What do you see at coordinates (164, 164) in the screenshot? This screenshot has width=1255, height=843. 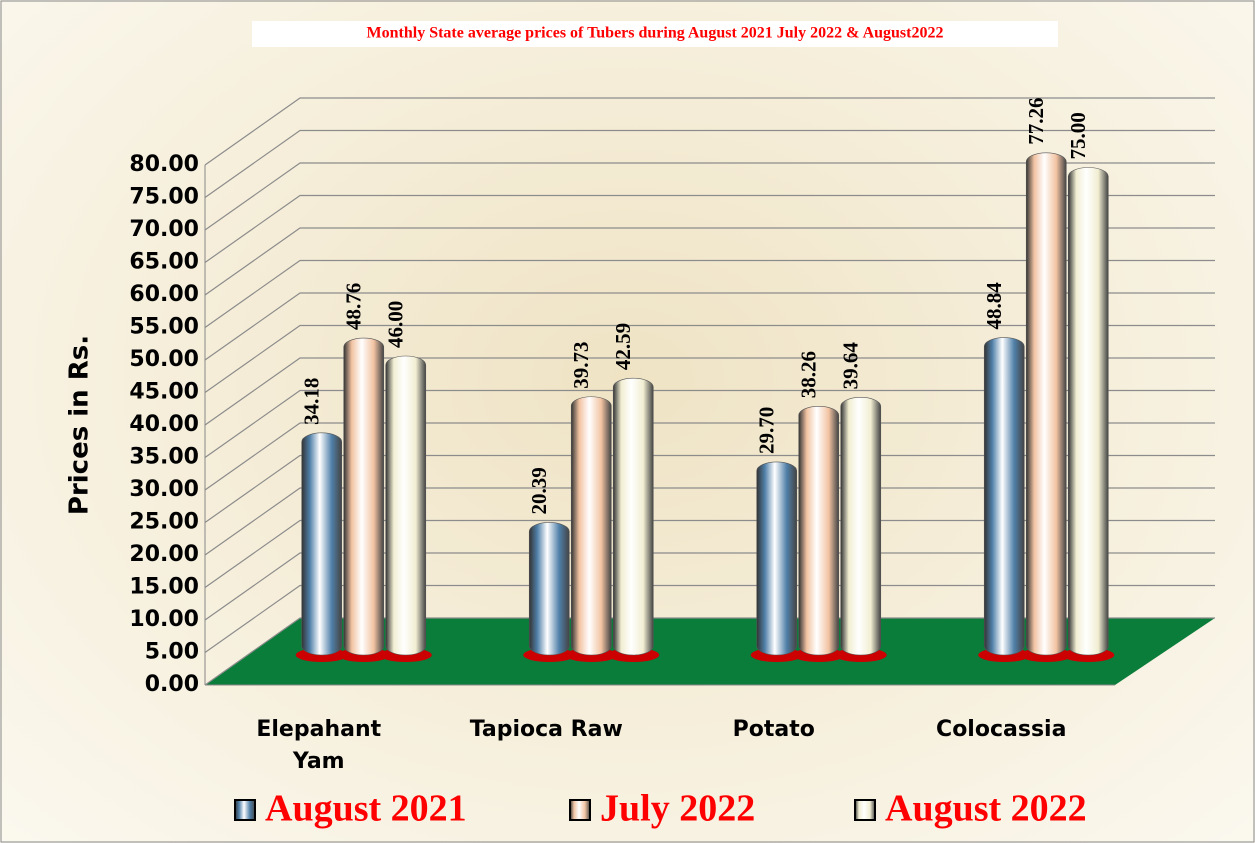 I see `y-tick-label: 80.00` at bounding box center [164, 164].